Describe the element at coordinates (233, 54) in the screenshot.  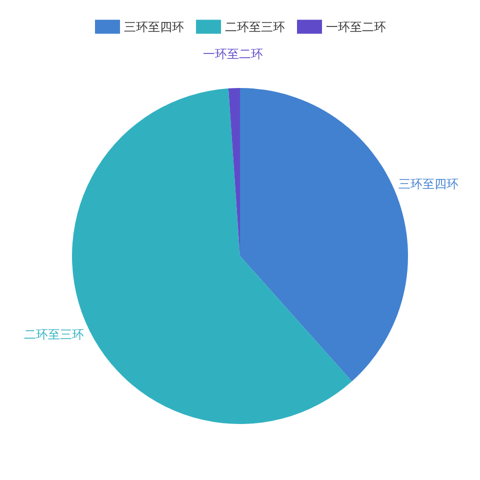
I see `slice-label: 一环至二环` at that location.